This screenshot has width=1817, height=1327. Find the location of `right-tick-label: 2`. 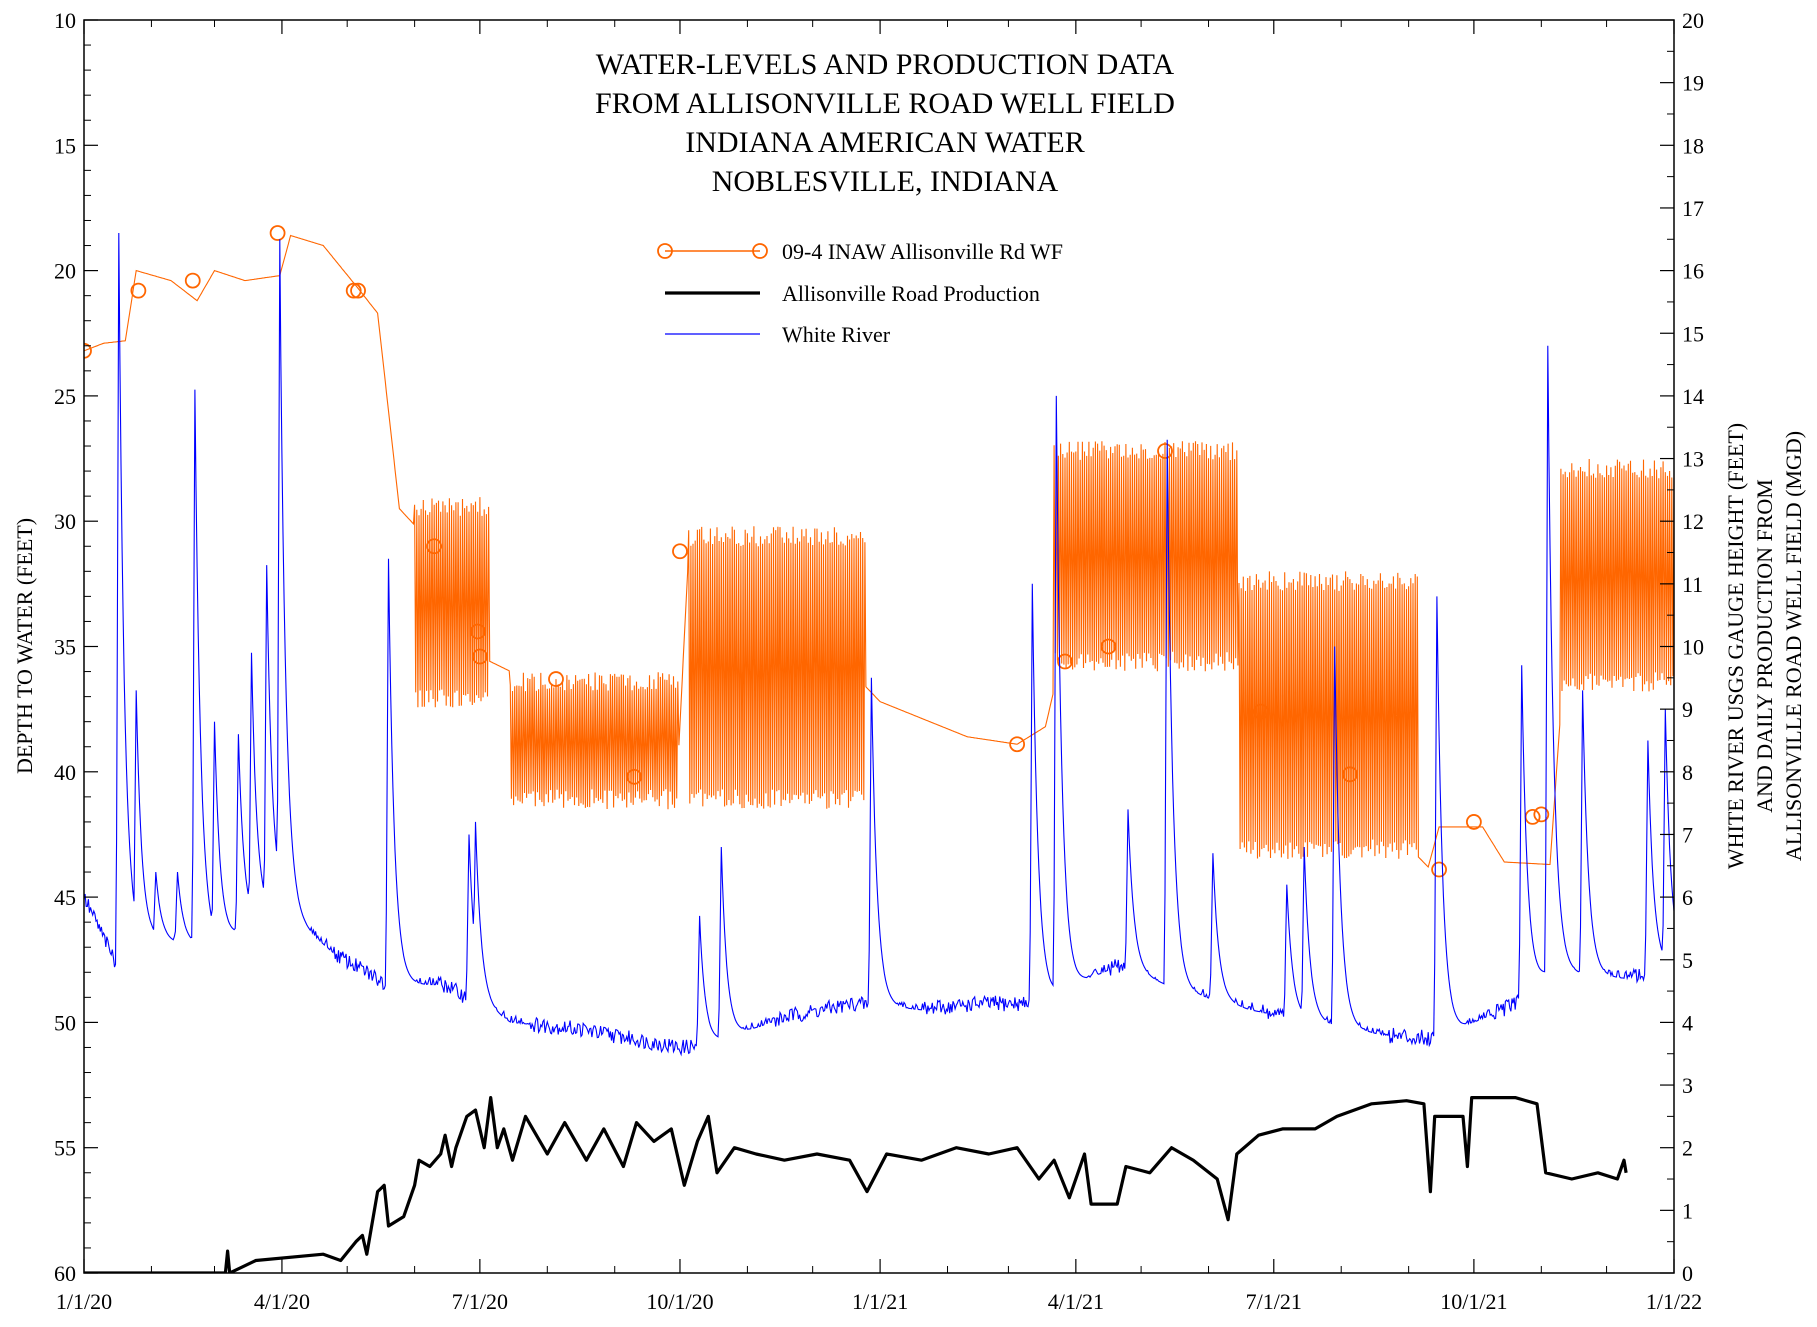

right-tick-label: 2 is located at coordinates (1687, 1148).